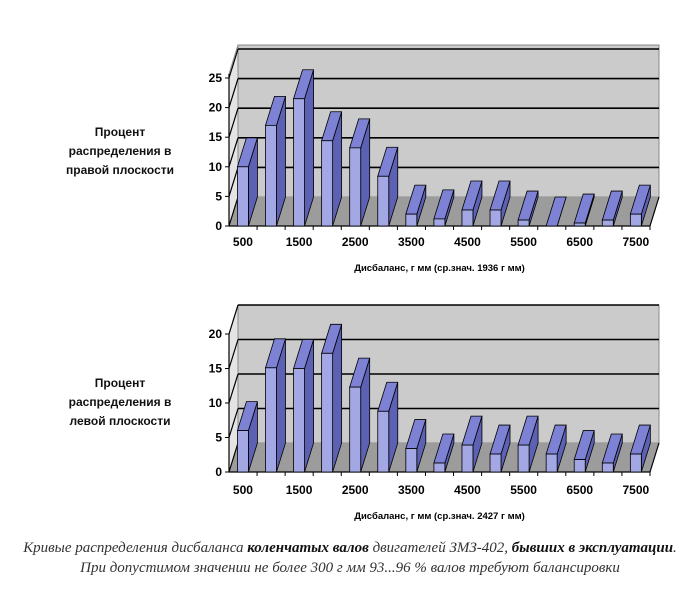  Describe the element at coordinates (308, 548) in the screenshot. I see `caption-bold: коленчатых валов` at that location.